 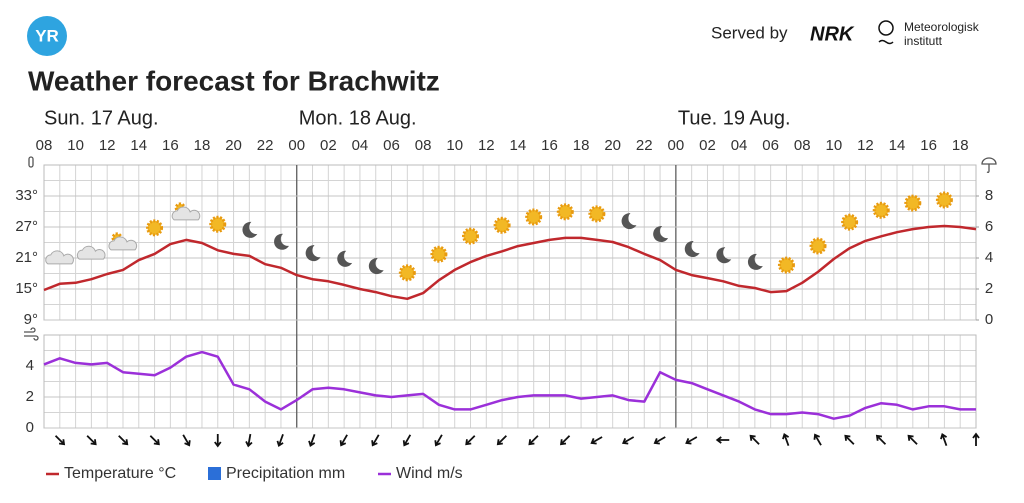 What do you see at coordinates (739, 145) in the screenshot?
I see `x-tick-label: 04` at bounding box center [739, 145].